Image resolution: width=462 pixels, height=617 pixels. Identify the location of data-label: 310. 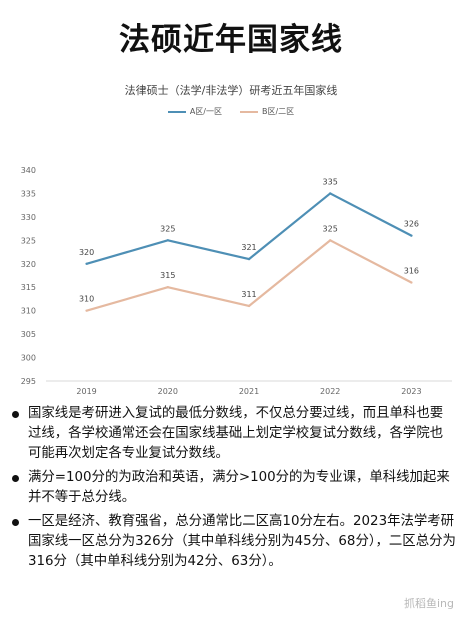
(86, 299).